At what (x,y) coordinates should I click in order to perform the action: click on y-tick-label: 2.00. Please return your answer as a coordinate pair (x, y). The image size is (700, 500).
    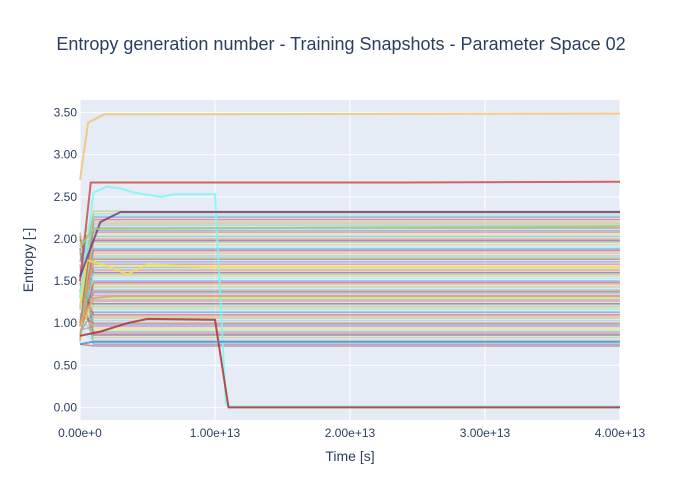
    Looking at the image, I should click on (66, 239).